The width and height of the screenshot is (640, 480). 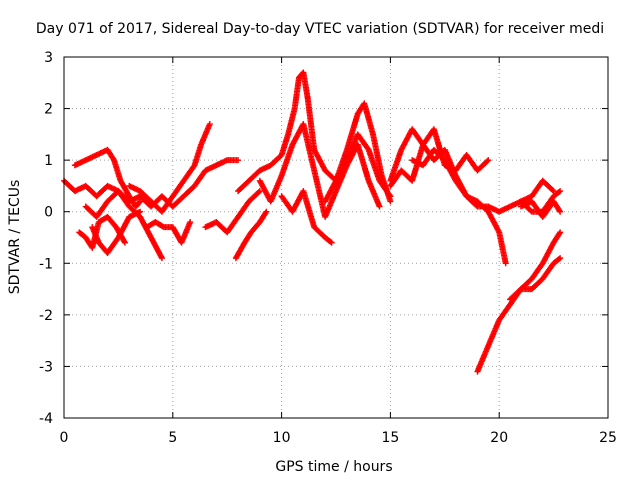 What do you see at coordinates (46, 367) in the screenshot?
I see `y-tick-label: -3` at bounding box center [46, 367].